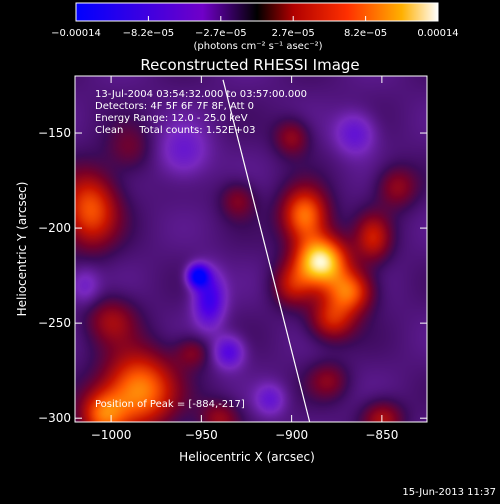  I want to click on colorbar-gradient, so click(257, 12).